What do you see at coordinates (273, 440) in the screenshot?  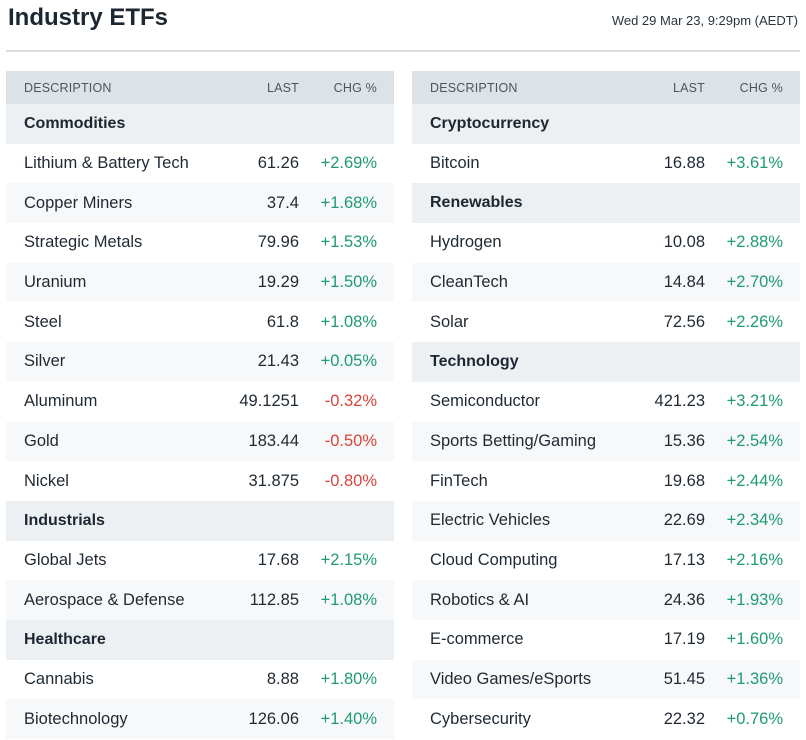 I see `last-price: 183.44` at bounding box center [273, 440].